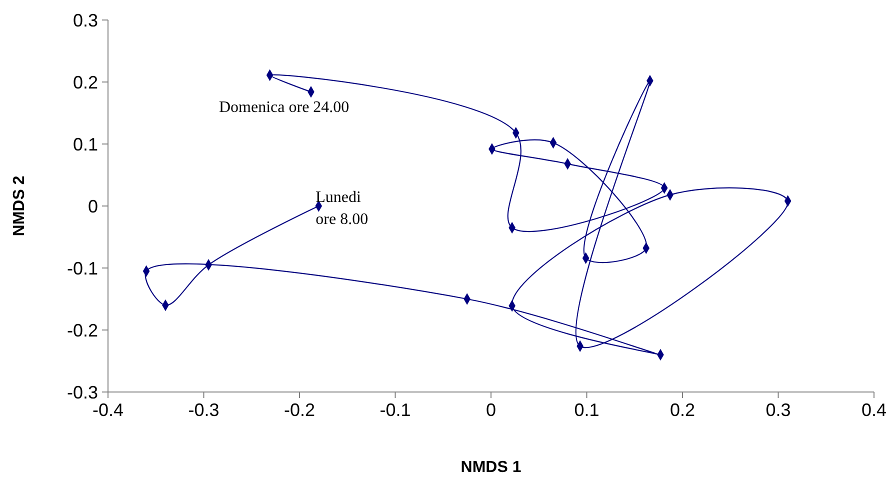 The height and width of the screenshot is (484, 894). I want to click on x-tick-label: 0, so click(491, 410).